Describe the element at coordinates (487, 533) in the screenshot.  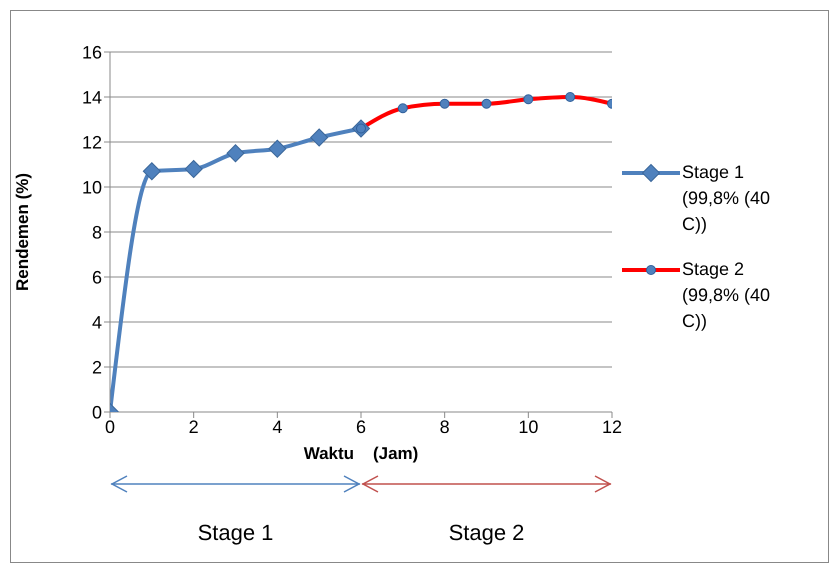
I see `text: Stage 2` at that location.